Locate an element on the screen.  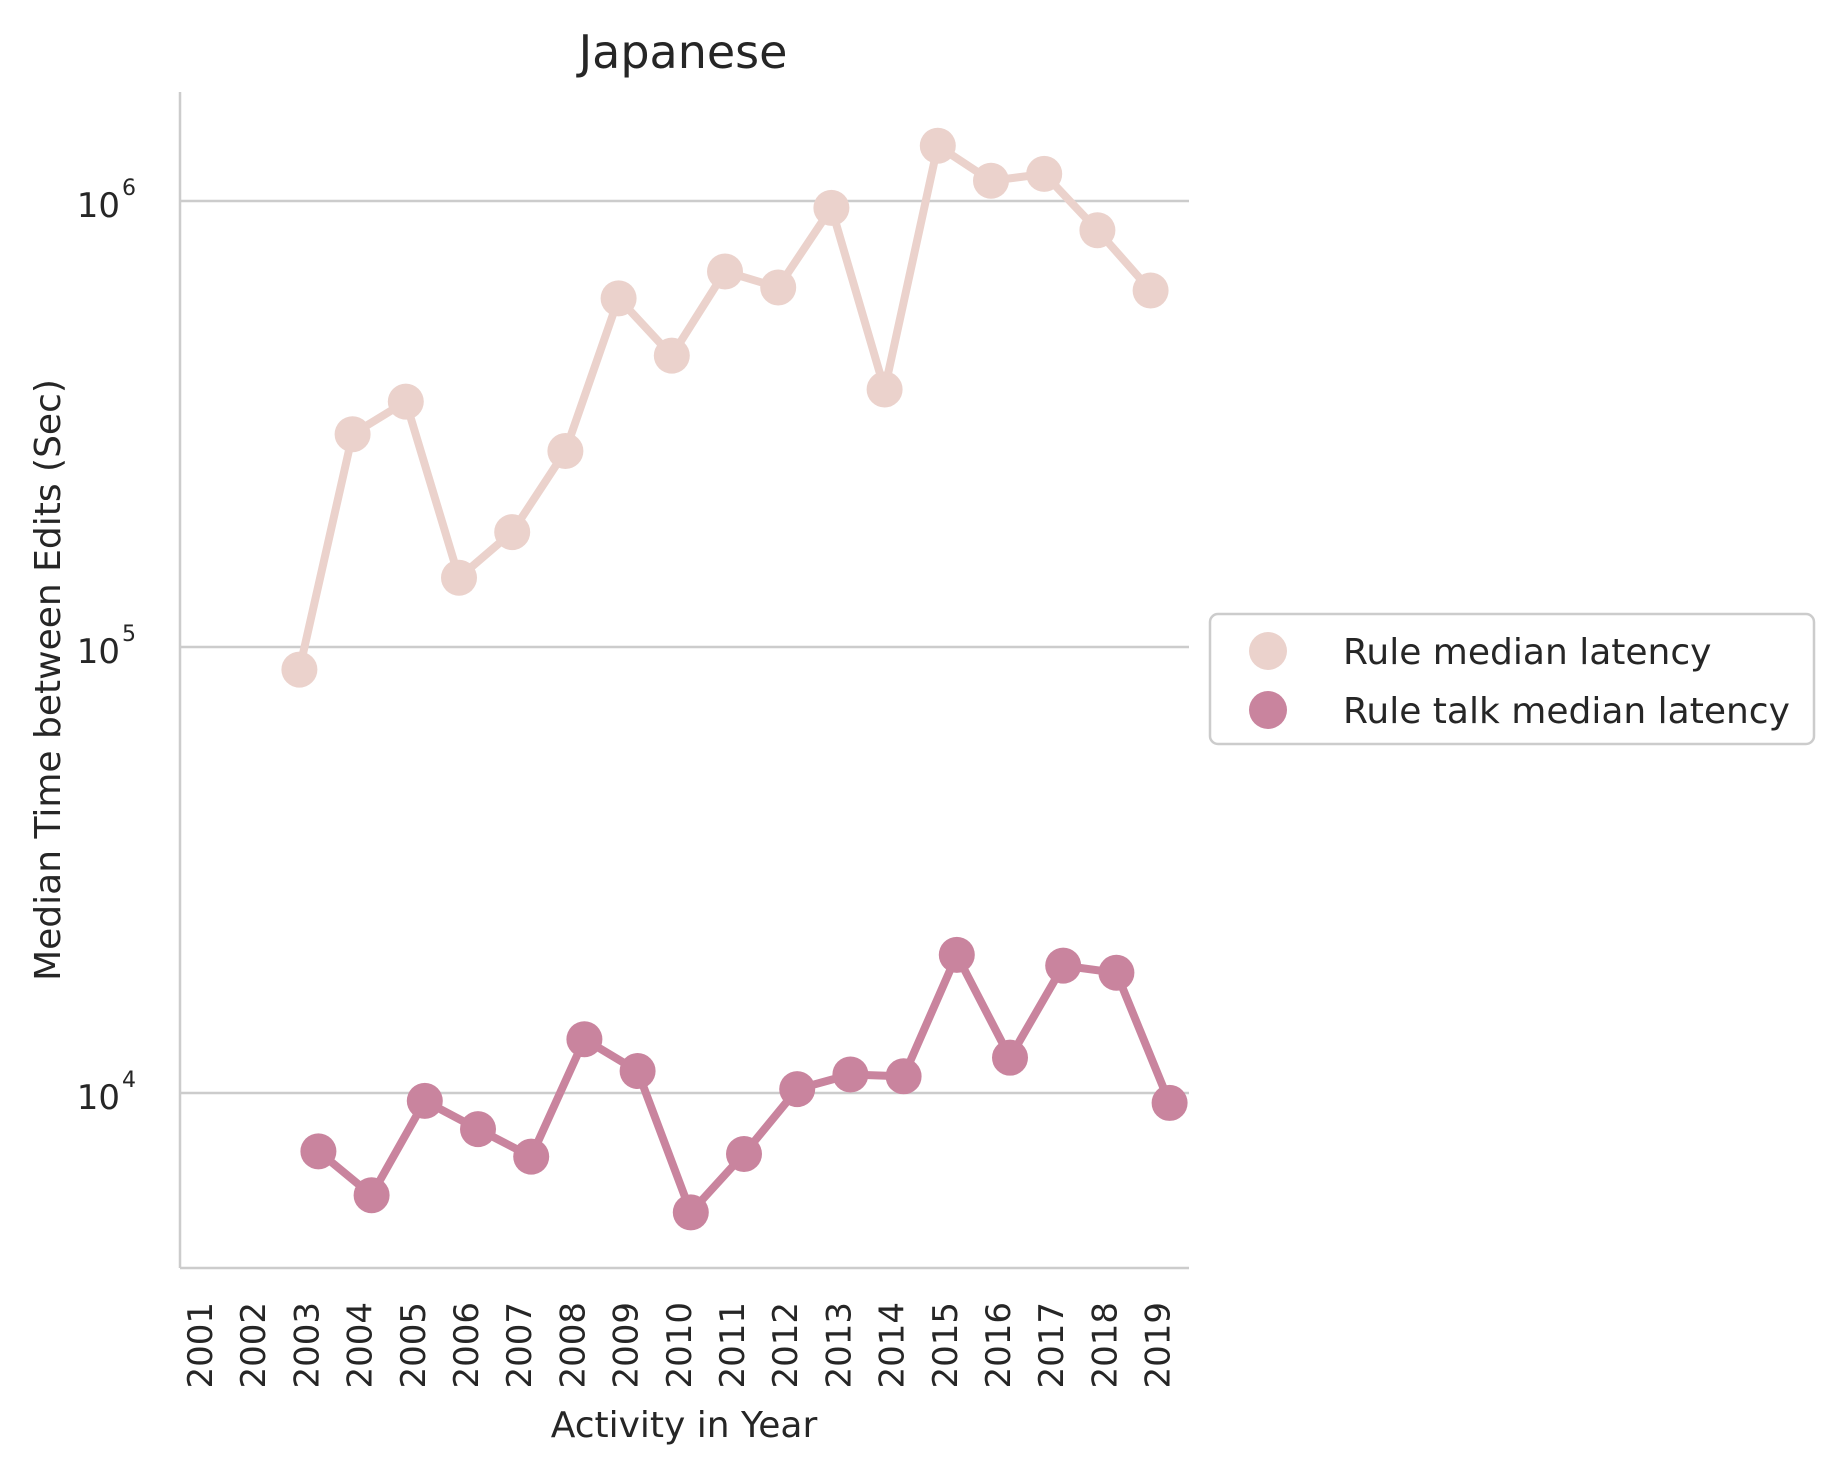
x-tick-label: 2017 is located at coordinates (1052, 1345).